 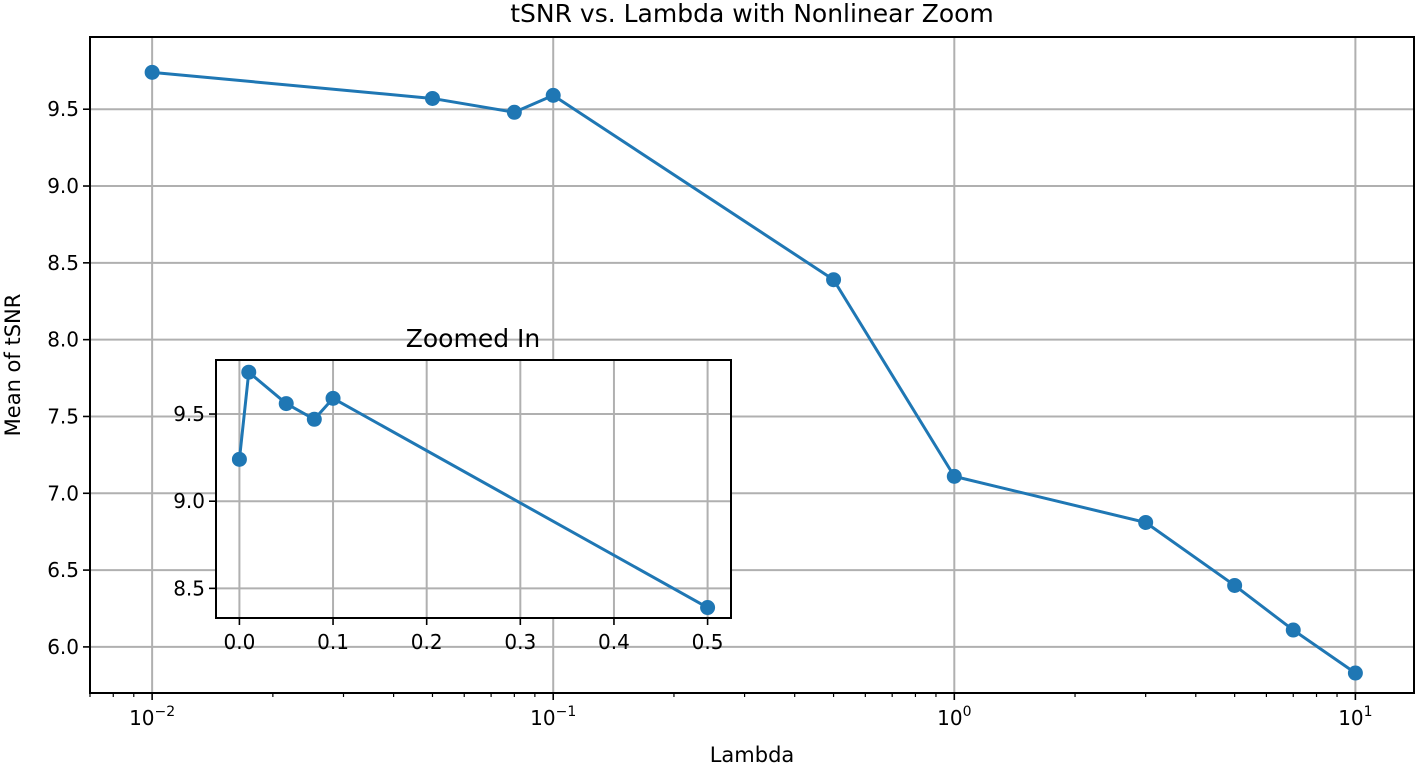 I want to click on inset-y-tick-label: 8.5, so click(x=189, y=588).